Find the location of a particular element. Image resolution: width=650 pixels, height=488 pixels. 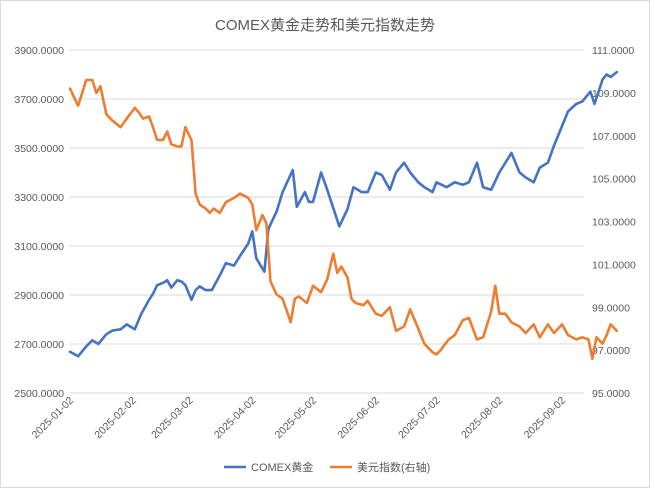

y-left-tick-label: 2500.0000 is located at coordinates (39, 394).